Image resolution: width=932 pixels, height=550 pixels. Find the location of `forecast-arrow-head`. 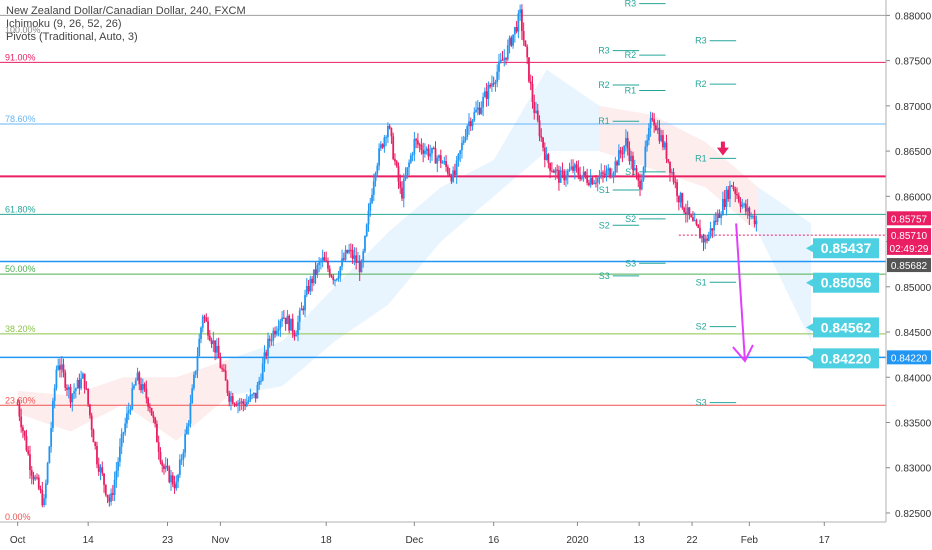

forecast-arrow-head is located at coordinates (743, 353).